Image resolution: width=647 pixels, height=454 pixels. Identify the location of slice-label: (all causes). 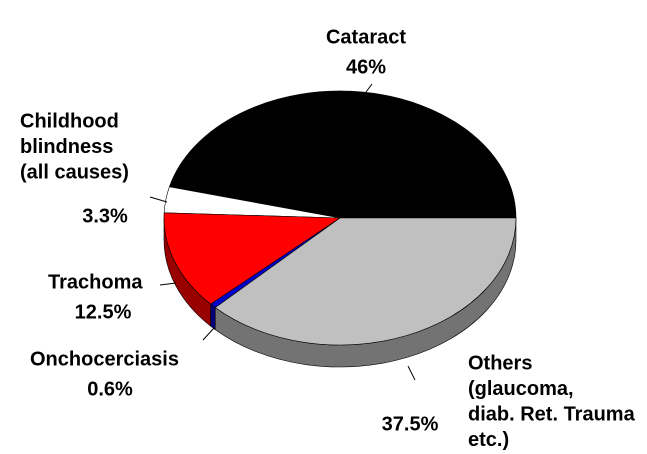
(74, 172).